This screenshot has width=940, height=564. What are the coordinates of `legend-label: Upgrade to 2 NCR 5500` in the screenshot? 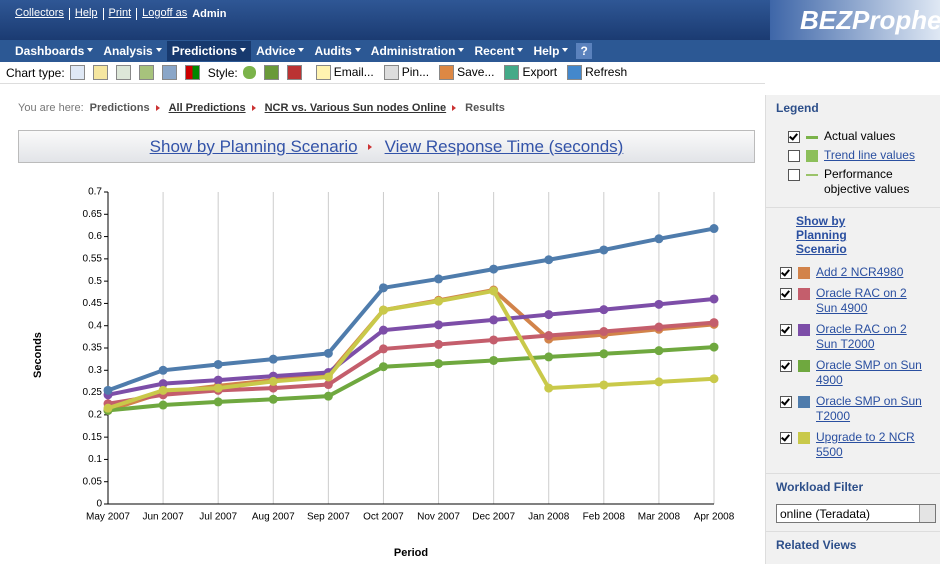 It's located at (865, 444).